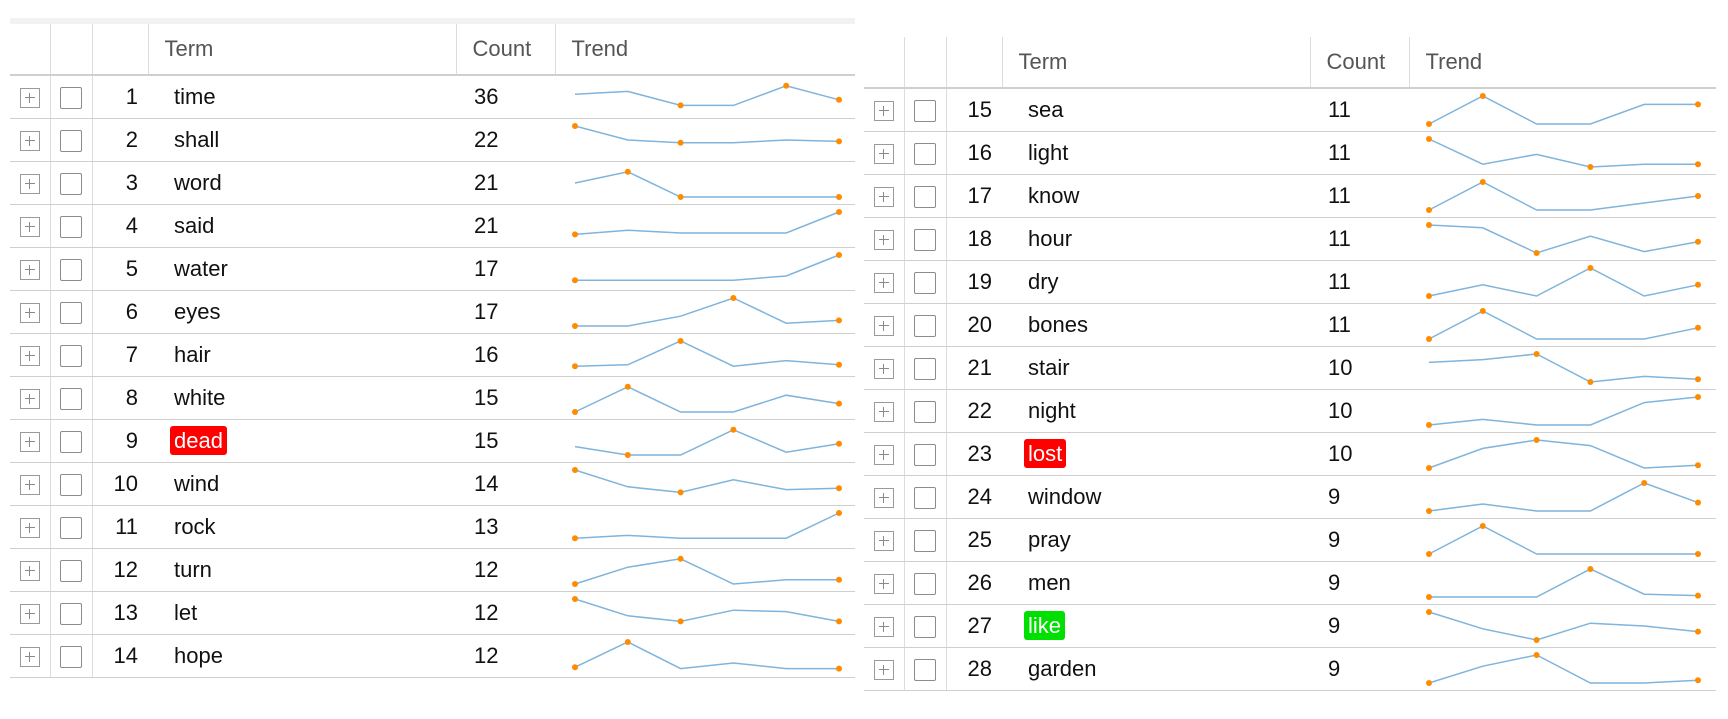 The width and height of the screenshot is (1728, 719). What do you see at coordinates (186, 612) in the screenshot?
I see `term-text: let` at bounding box center [186, 612].